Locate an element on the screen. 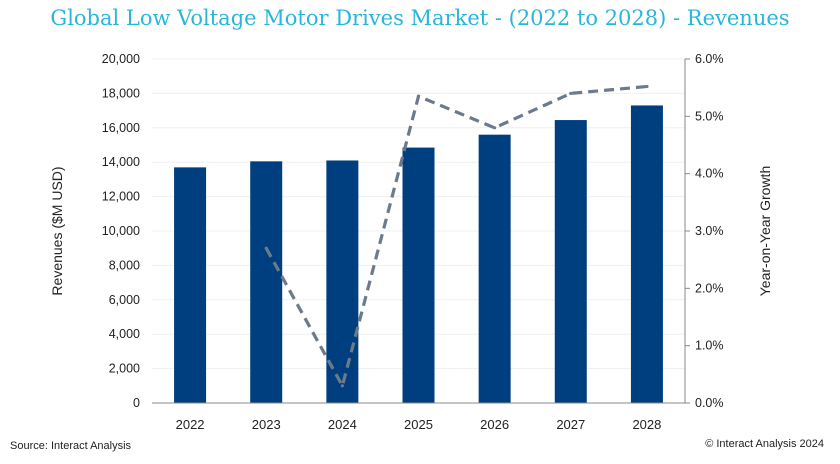 This screenshot has width=840, height=464. x-tick-label: 2028 is located at coordinates (646, 424).